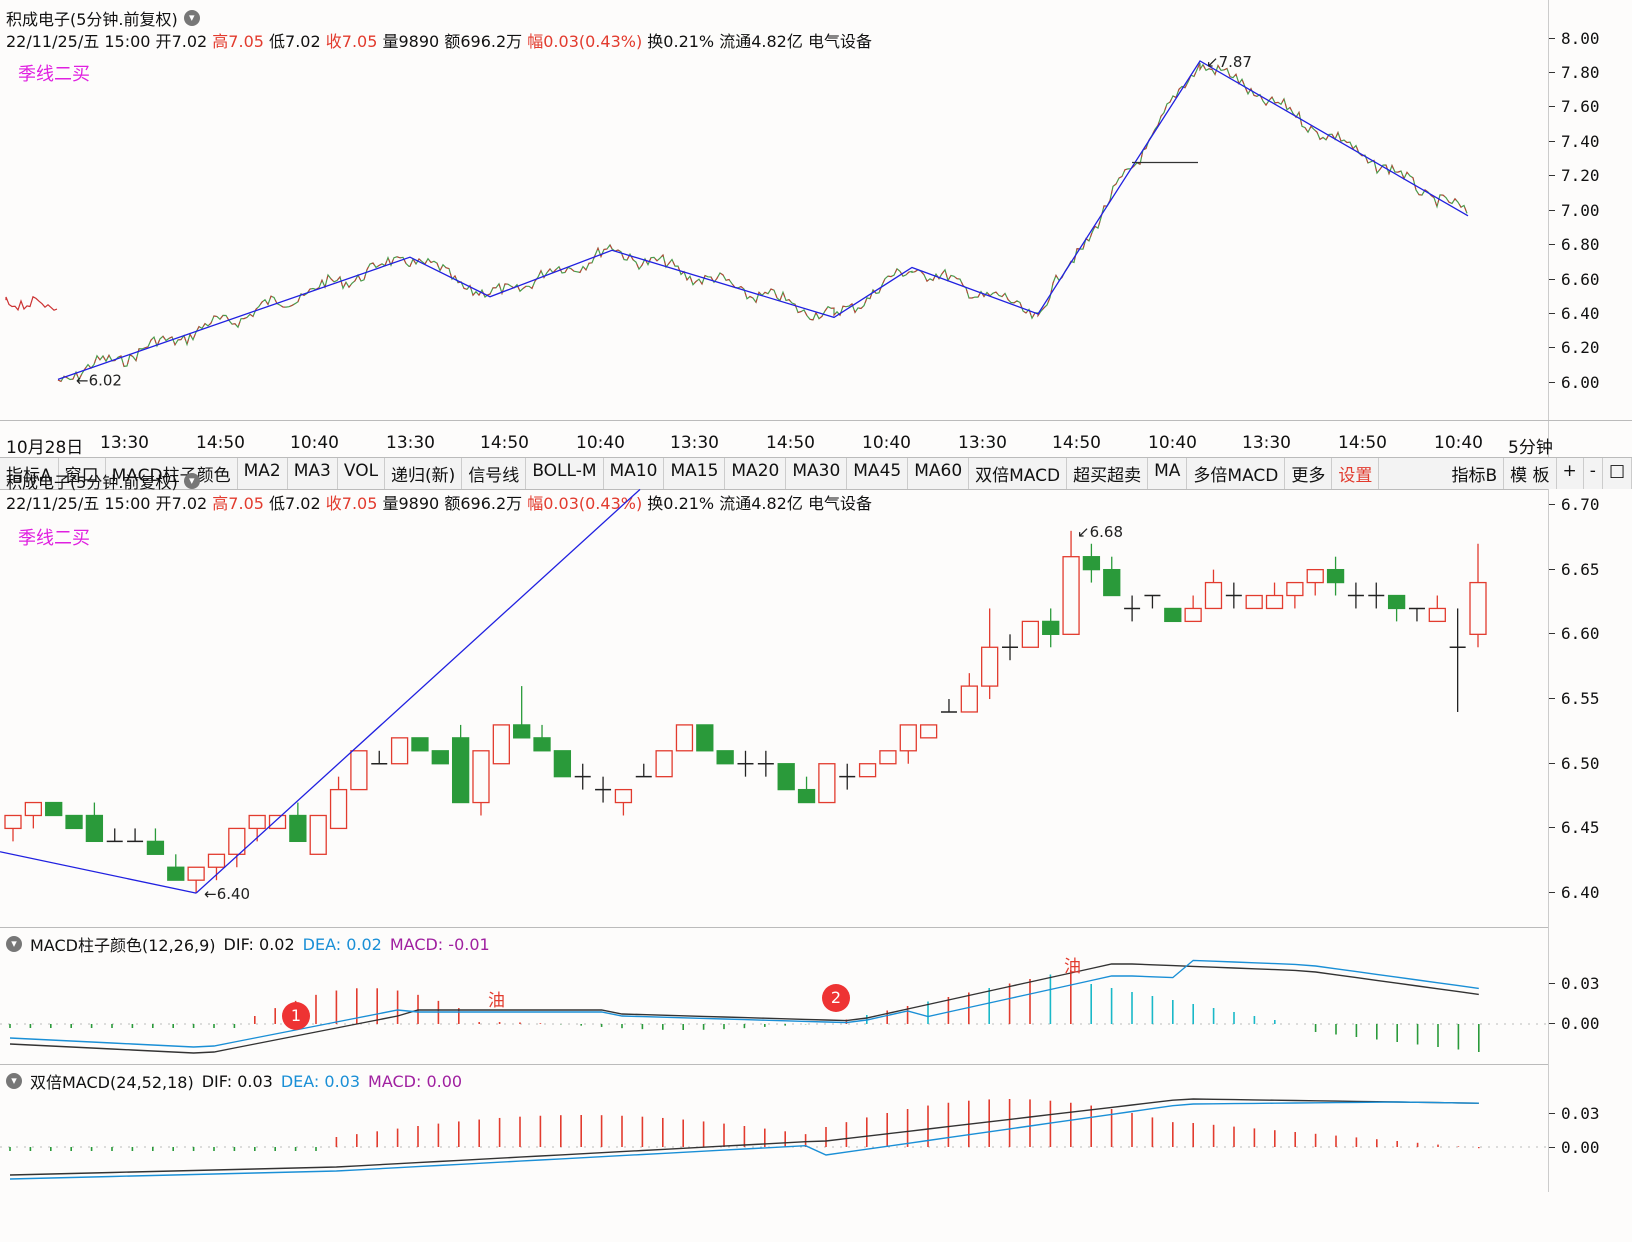 The image size is (1632, 1242). What do you see at coordinates (744, 1008) in the screenshot?
I see `dif-line` at bounding box center [744, 1008].